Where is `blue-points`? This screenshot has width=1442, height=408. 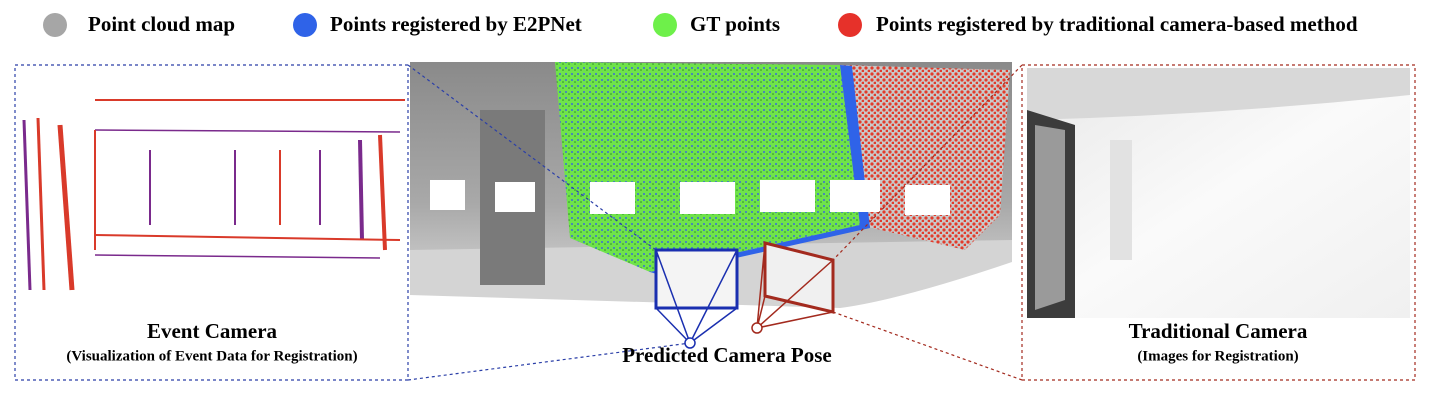
blue-points is located at coordinates (760, 170).